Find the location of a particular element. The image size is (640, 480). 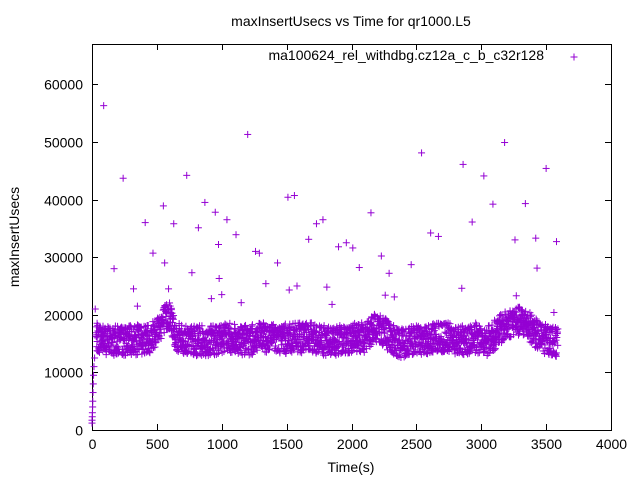

x-tick-label: 1500 is located at coordinates (287, 444).